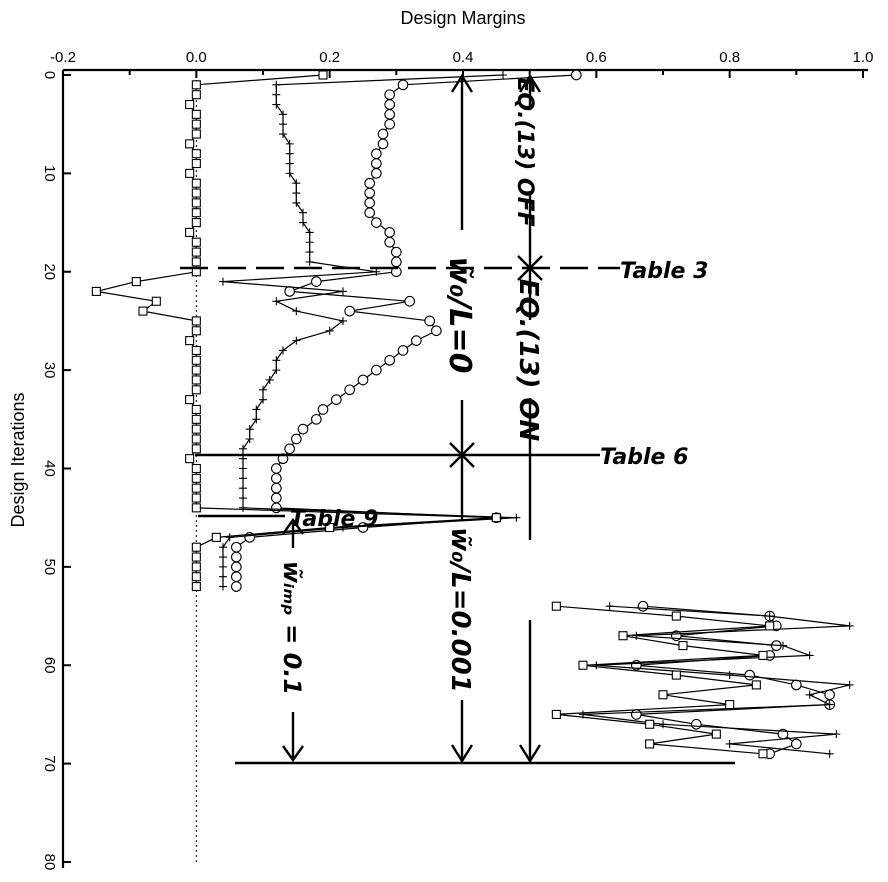  Describe the element at coordinates (49, 567) in the screenshot. I see `y-tick-label: 50` at that location.